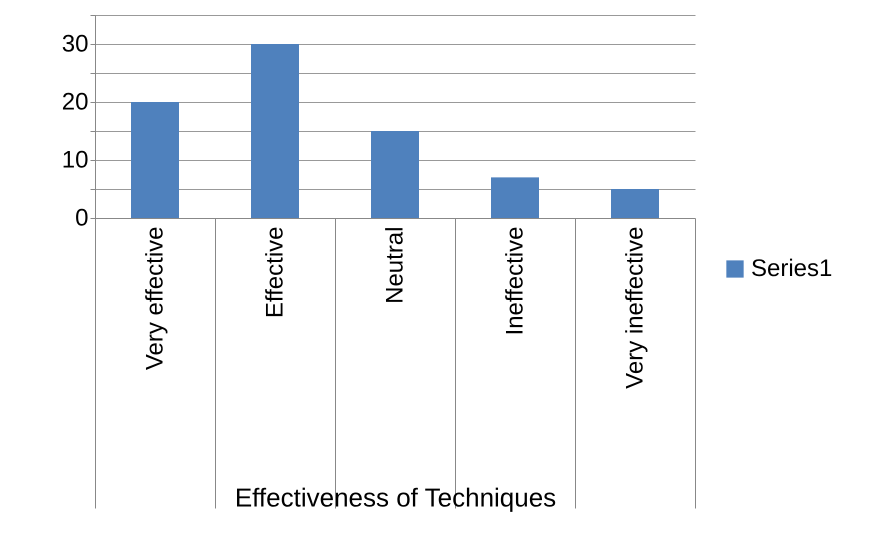  I want to click on y-tick-label: 10, so click(75, 160).